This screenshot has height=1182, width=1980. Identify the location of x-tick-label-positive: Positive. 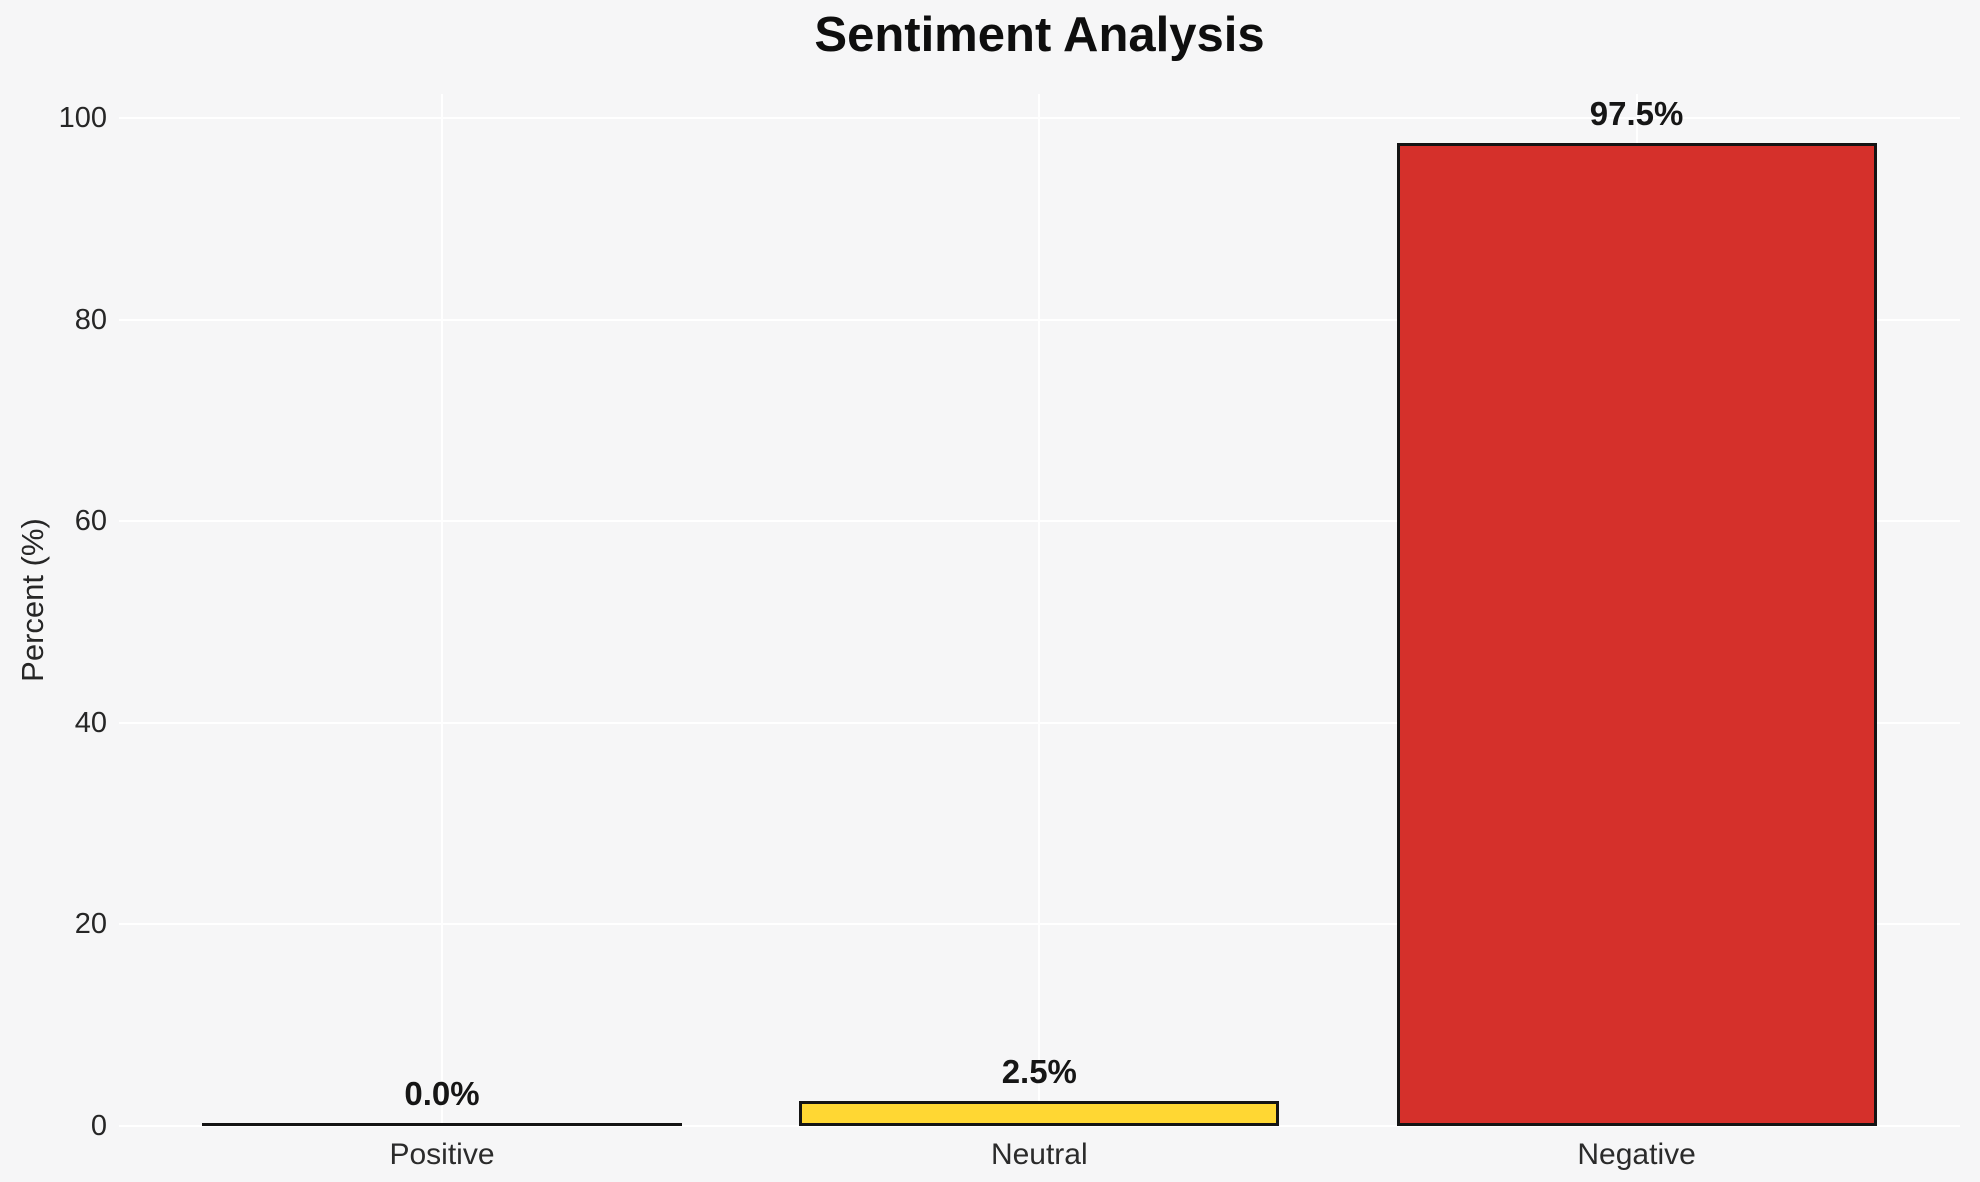
(442, 1154).